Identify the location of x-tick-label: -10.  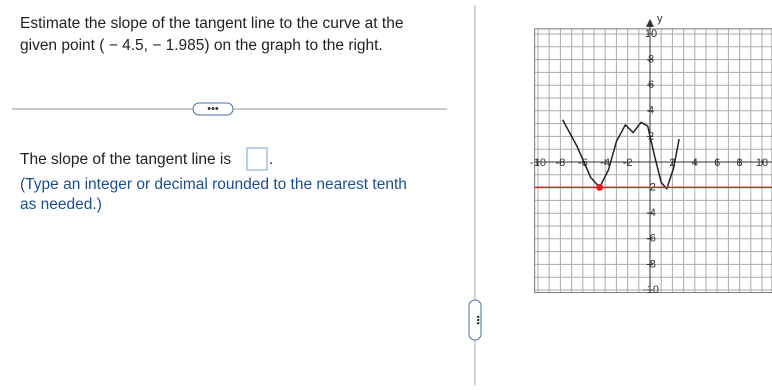
(538, 163).